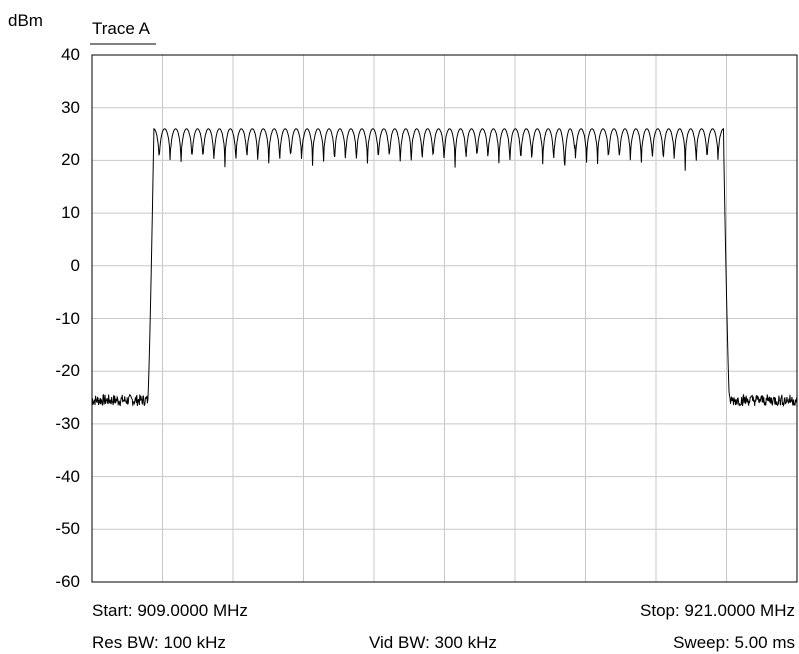  Describe the element at coordinates (734, 642) in the screenshot. I see `sweep-time: Sweep: 5.00 ms` at that location.